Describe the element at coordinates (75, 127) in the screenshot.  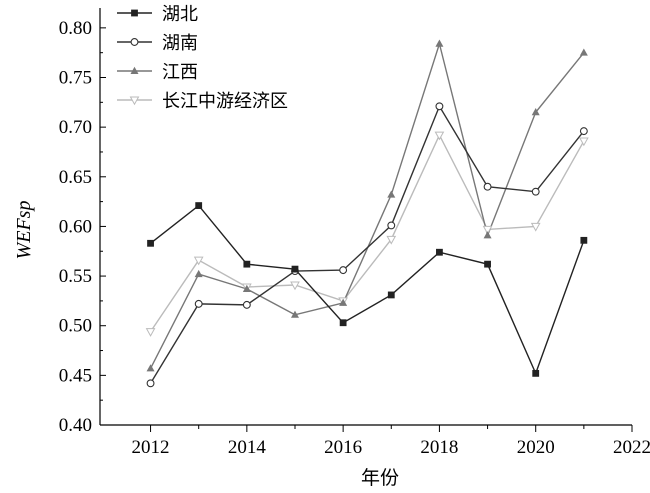
I see `y-tick-label: 0.70` at that location.